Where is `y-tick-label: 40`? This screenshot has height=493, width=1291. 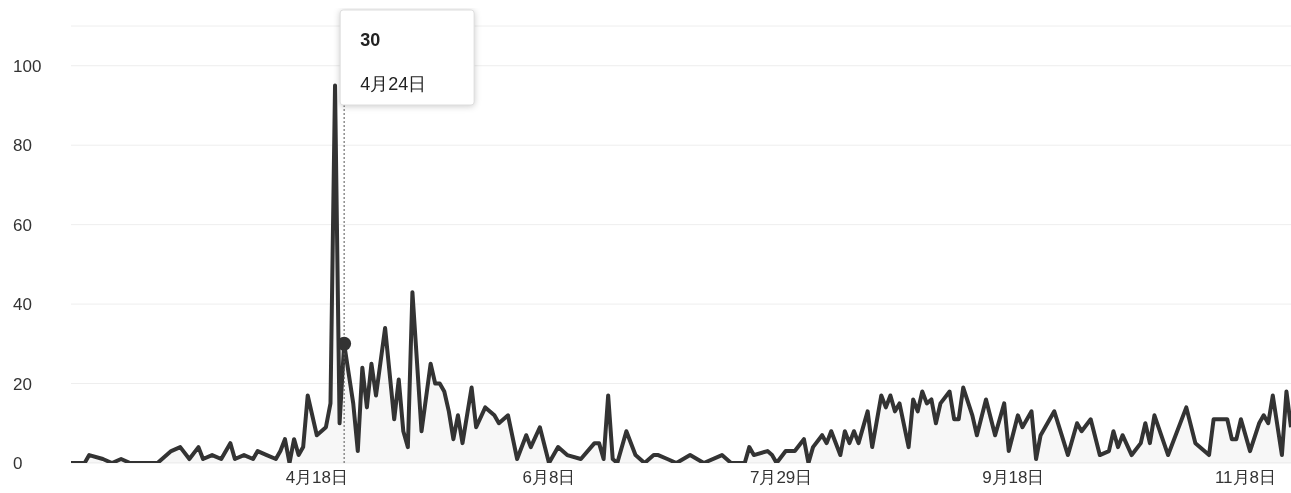 y-tick-label: 40 is located at coordinates (22, 305).